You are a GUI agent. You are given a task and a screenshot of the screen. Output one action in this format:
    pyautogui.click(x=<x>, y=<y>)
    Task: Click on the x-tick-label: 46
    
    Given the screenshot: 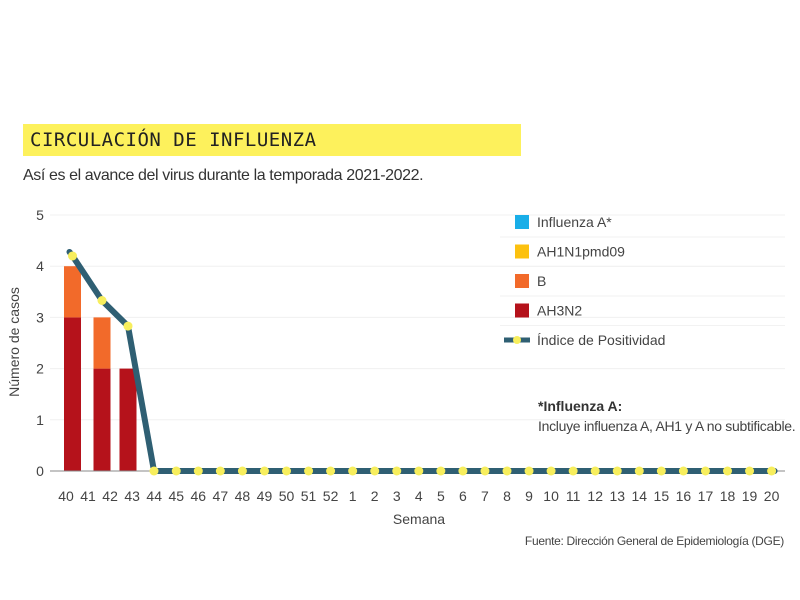 What is the action you would take?
    pyautogui.click(x=199, y=496)
    